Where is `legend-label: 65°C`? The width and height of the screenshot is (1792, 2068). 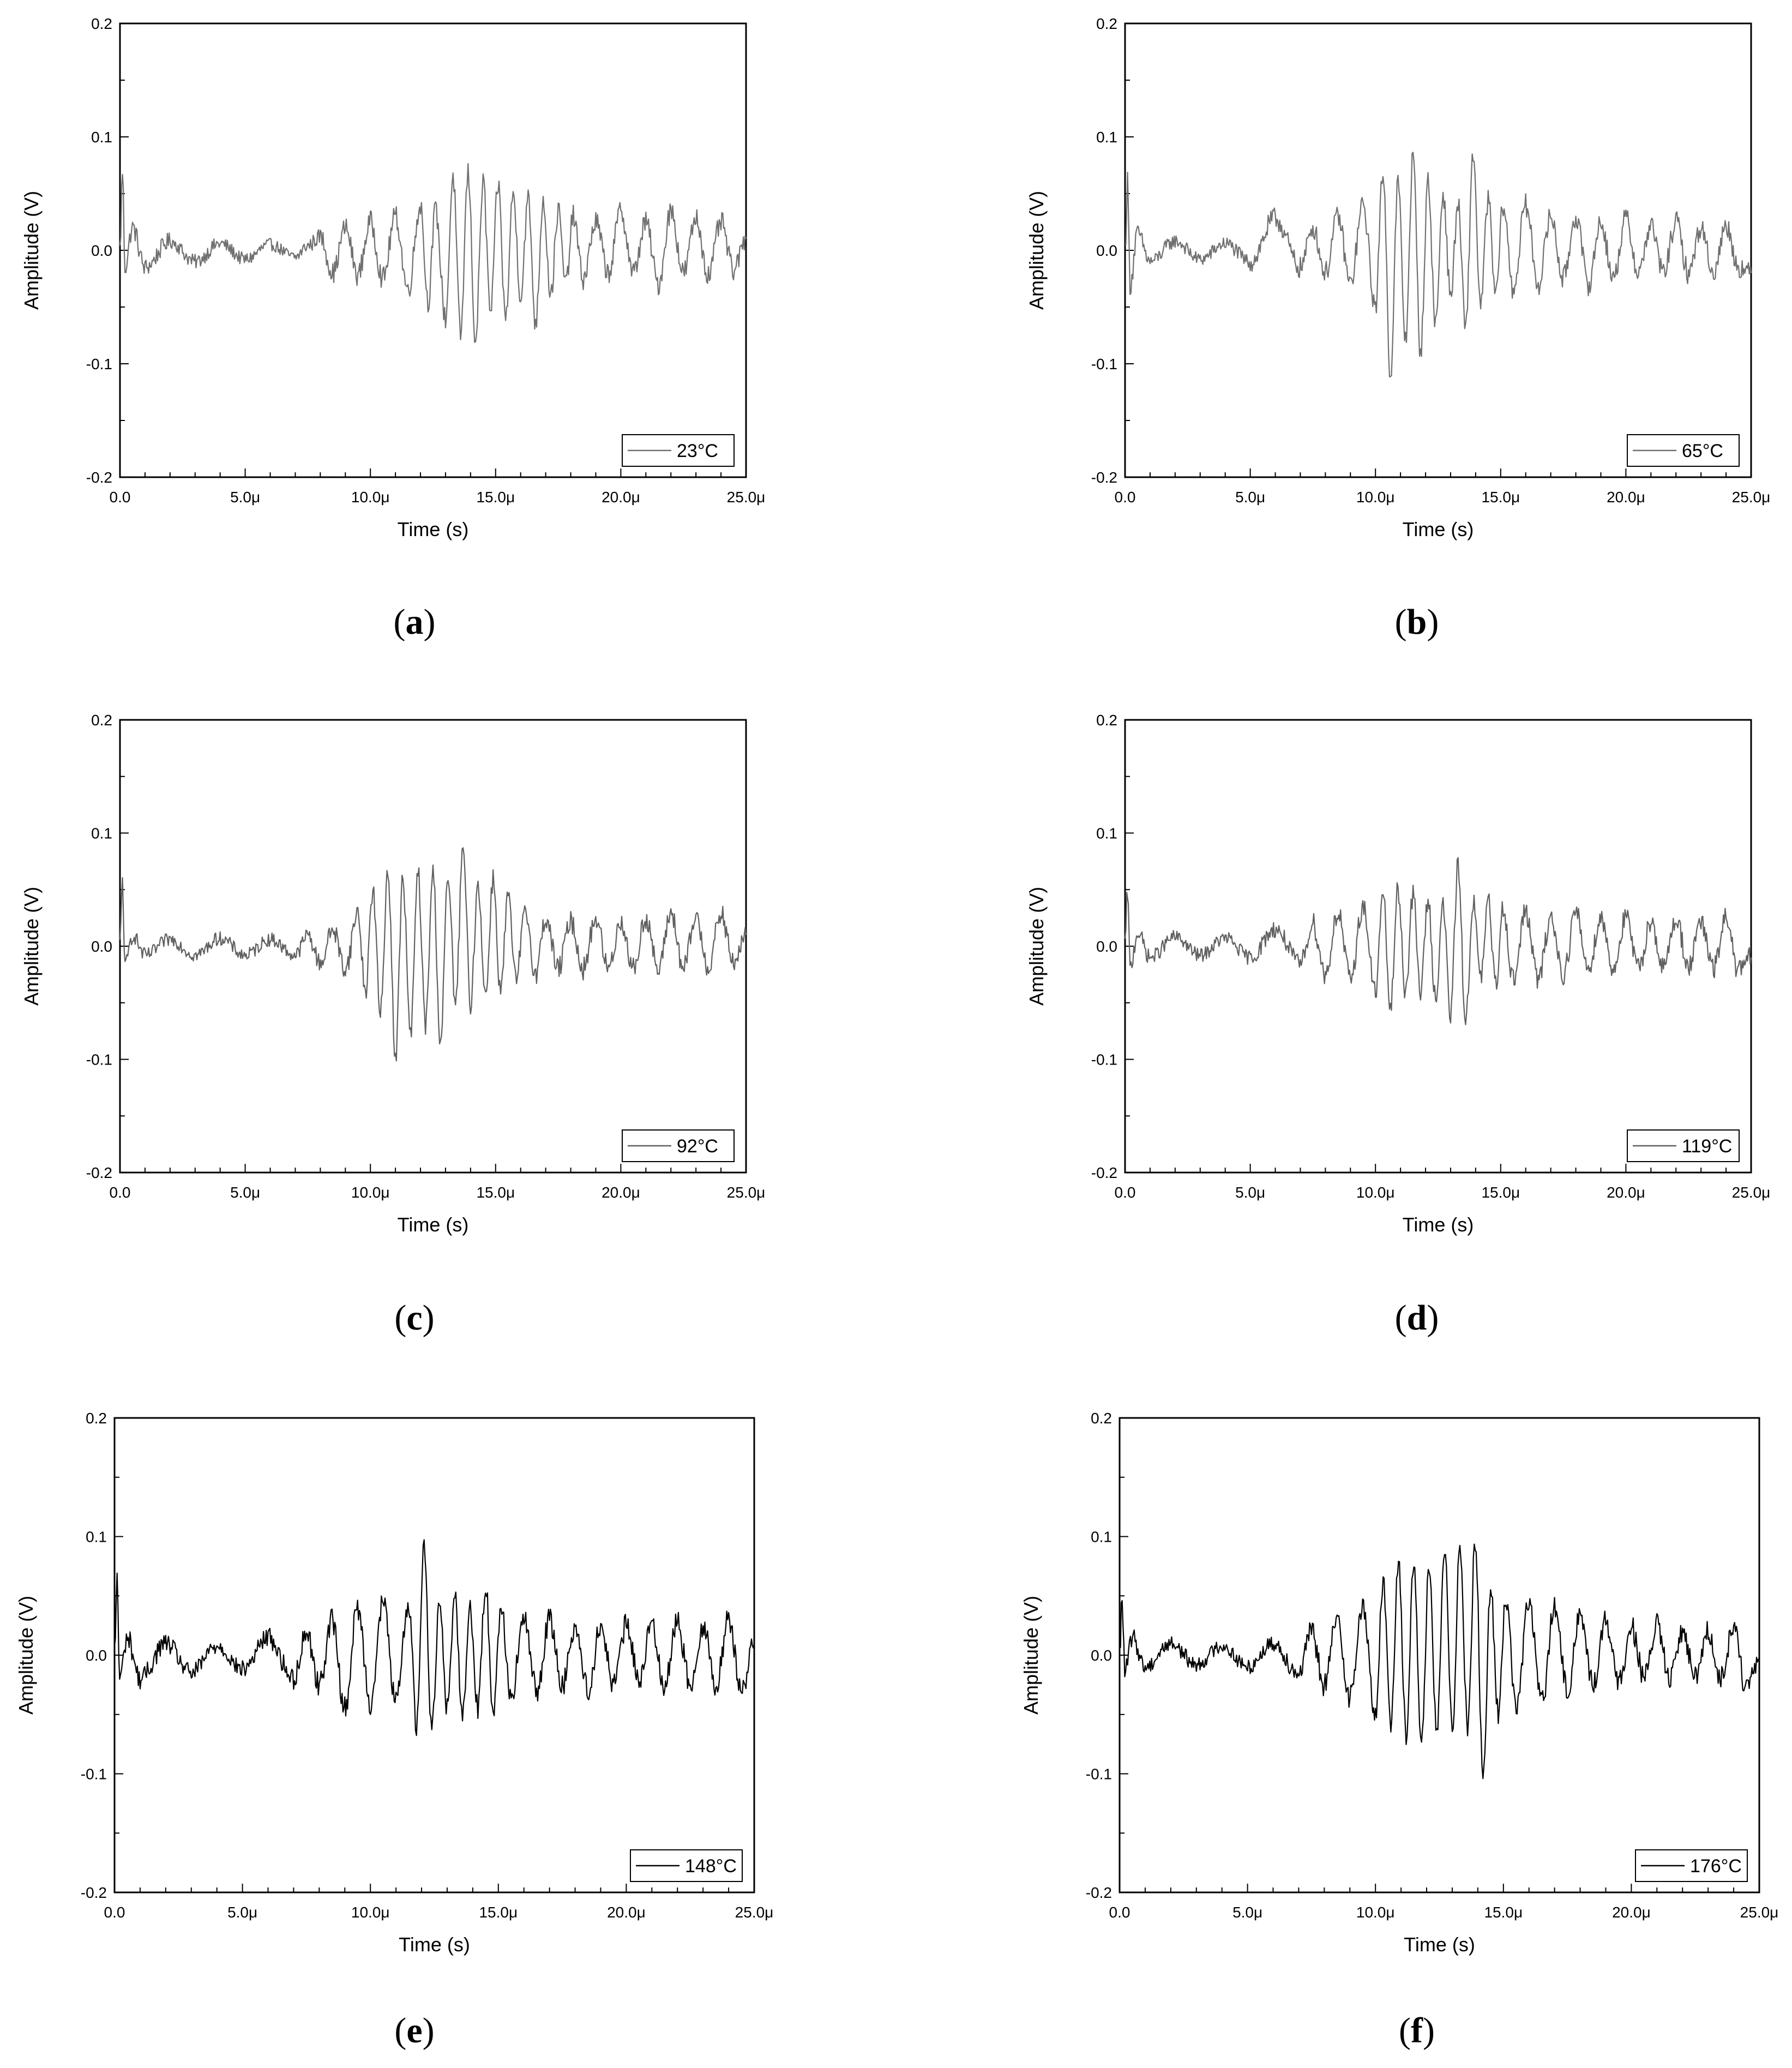
legend-label: 65°C is located at coordinates (1702, 451).